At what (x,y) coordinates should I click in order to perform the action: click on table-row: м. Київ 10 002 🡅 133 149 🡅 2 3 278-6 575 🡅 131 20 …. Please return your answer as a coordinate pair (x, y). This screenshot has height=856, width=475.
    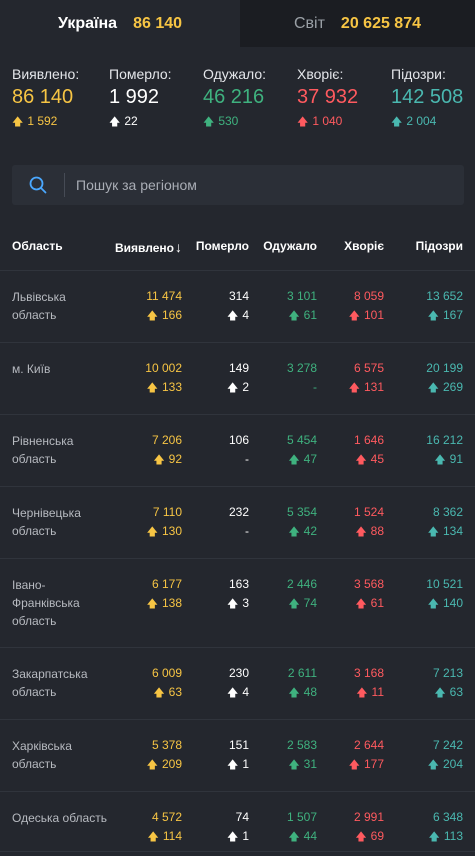
    Looking at the image, I should click on (237, 379).